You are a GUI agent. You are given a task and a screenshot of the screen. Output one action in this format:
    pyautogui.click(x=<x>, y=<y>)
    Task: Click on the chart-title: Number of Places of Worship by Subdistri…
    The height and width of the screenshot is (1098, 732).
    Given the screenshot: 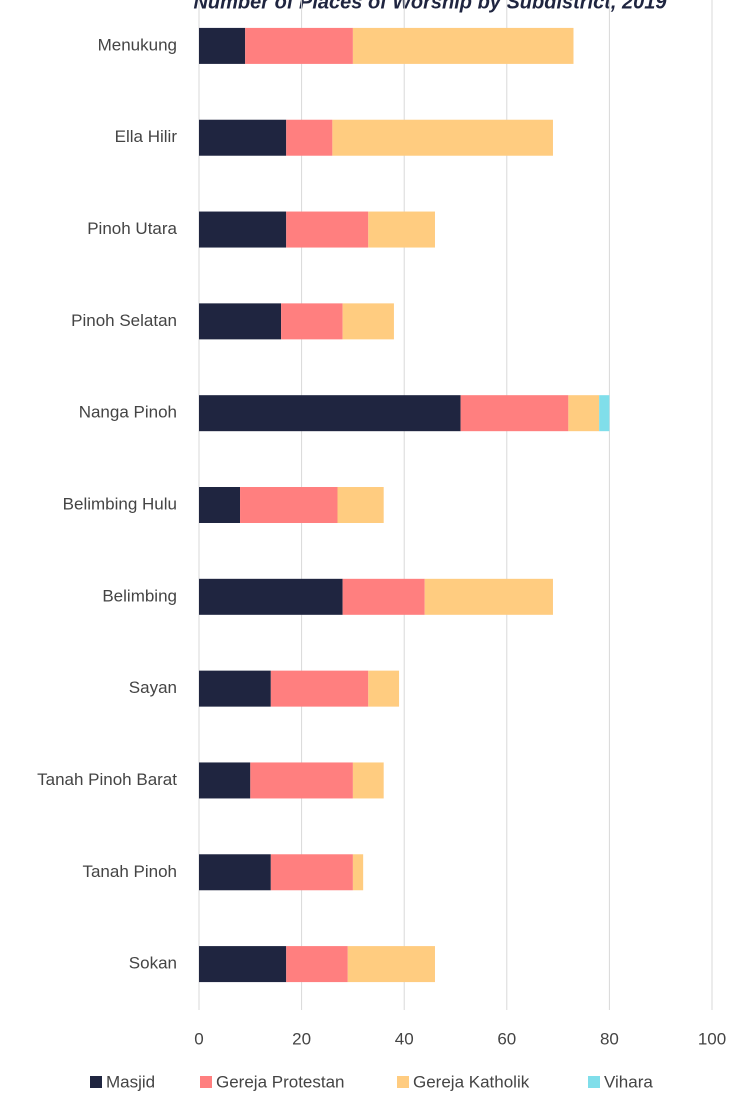 What is the action you would take?
    pyautogui.click(x=430, y=6)
    